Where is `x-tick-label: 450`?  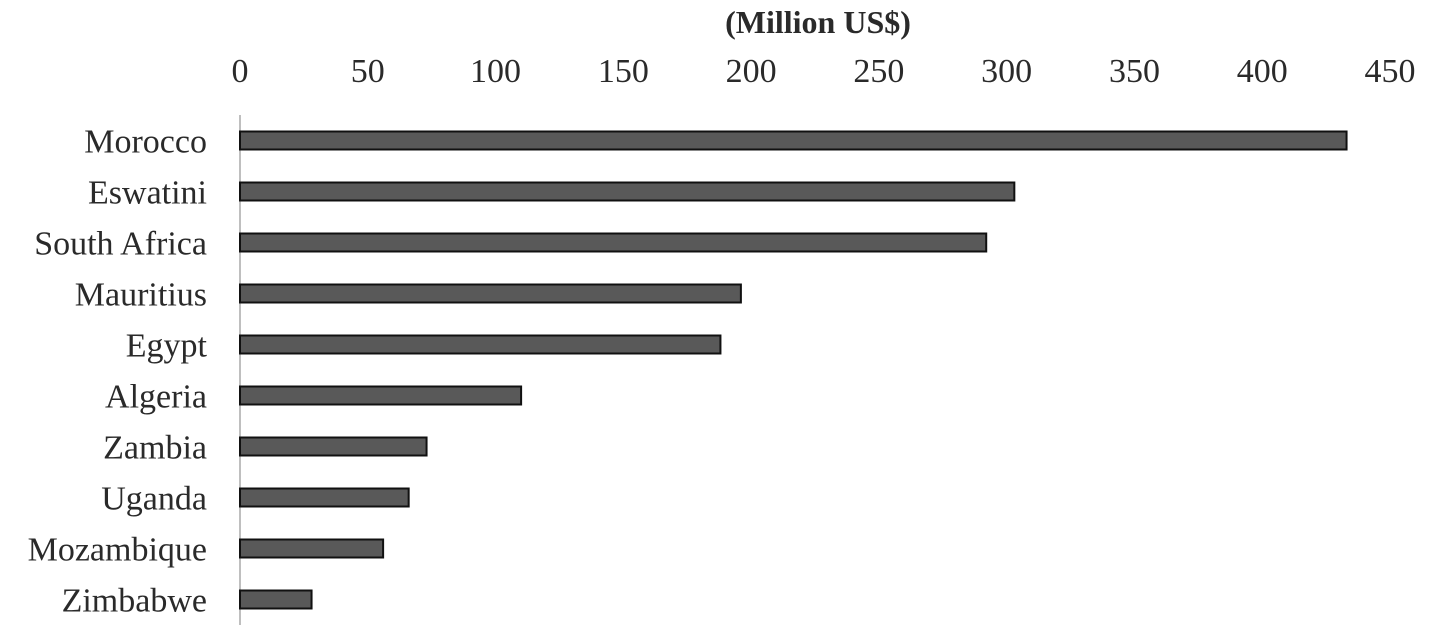
x-tick-label: 450 is located at coordinates (1390, 71).